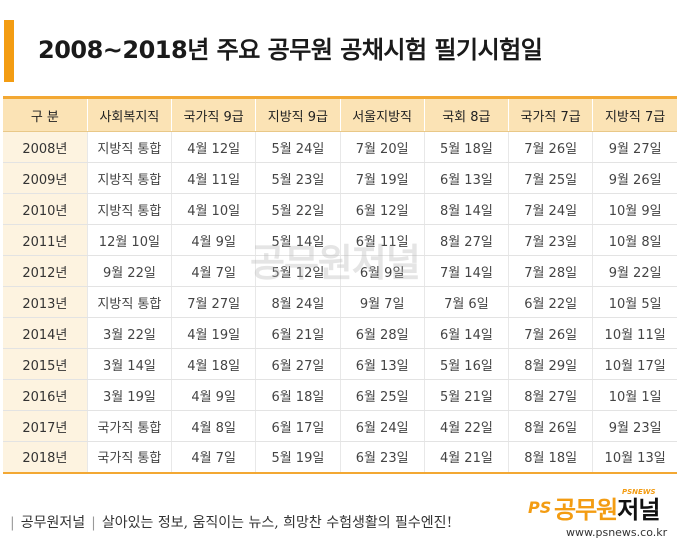 This screenshot has height=541, width=680. I want to click on date-cell: 10월 11일, so click(634, 333).